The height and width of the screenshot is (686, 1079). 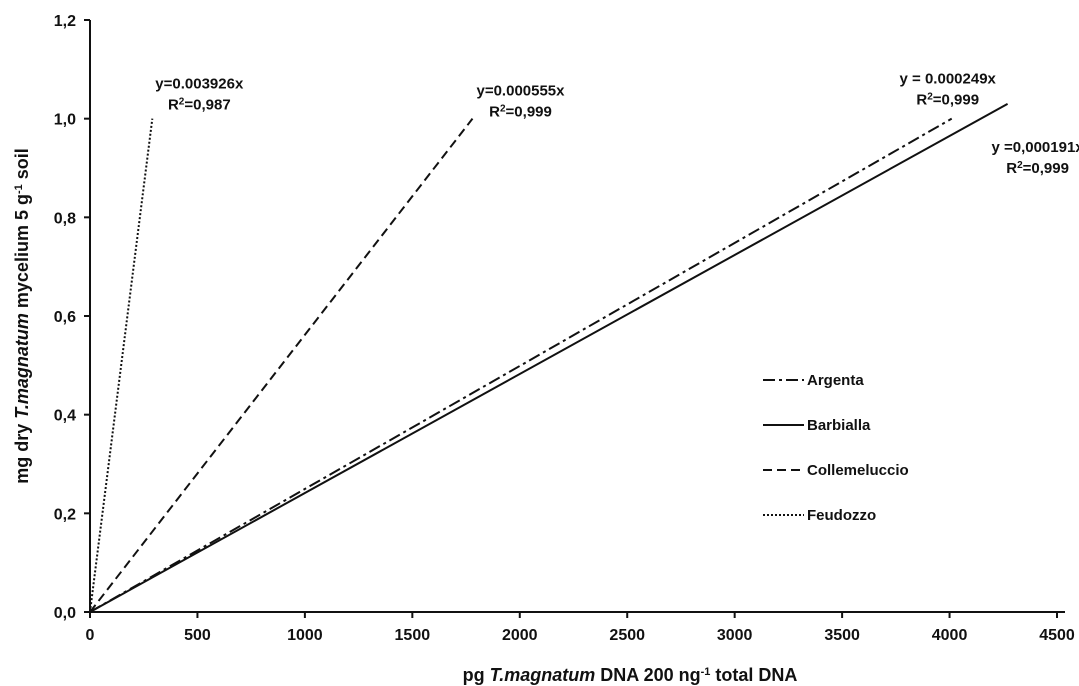 What do you see at coordinates (835, 380) in the screenshot?
I see `legend-label-argenta: Argenta` at bounding box center [835, 380].